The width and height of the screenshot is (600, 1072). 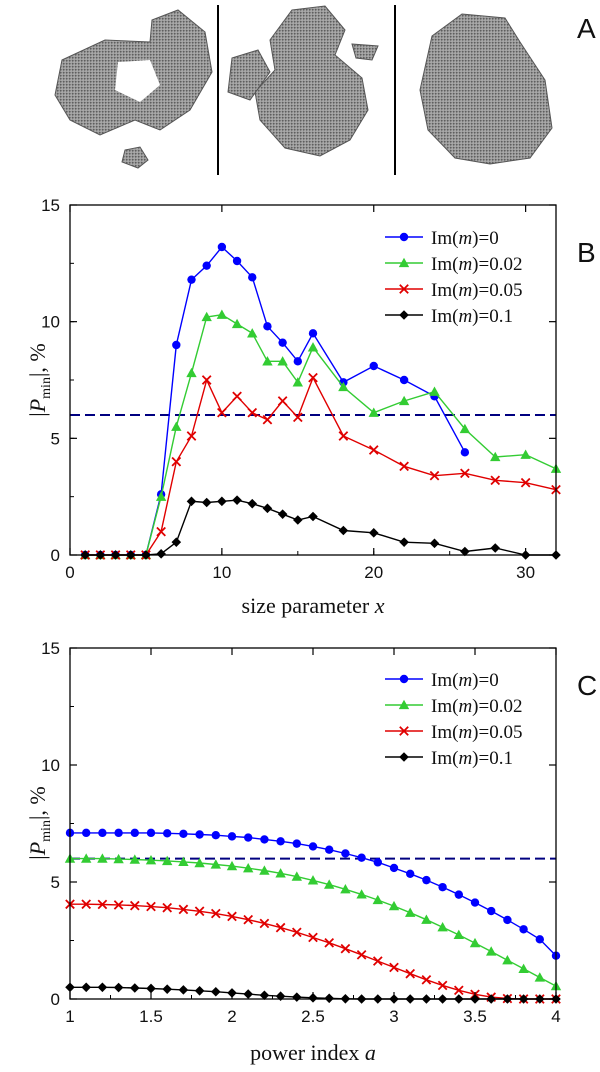 What do you see at coordinates (55, 999) in the screenshot?
I see `panel-c-y-tick-label: 0` at bounding box center [55, 999].